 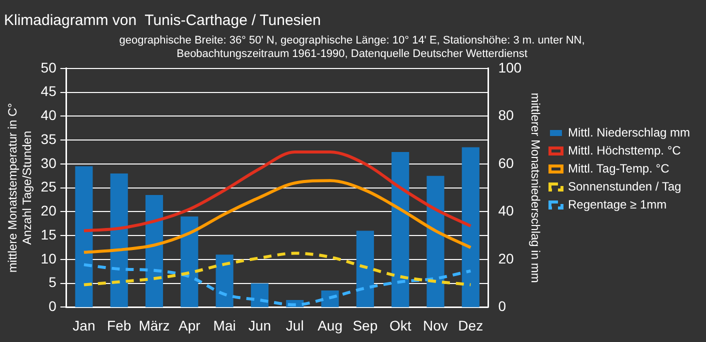 What do you see at coordinates (502, 306) in the screenshot?
I see `y2-tick-label: 0` at bounding box center [502, 306].